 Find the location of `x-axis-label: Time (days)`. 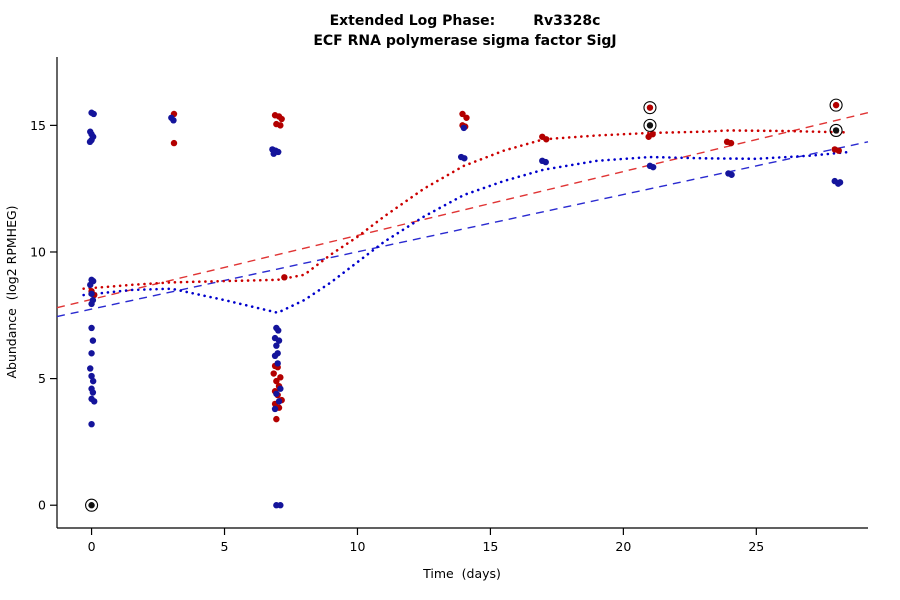

x-axis-label: Time (days) is located at coordinates (461, 573).